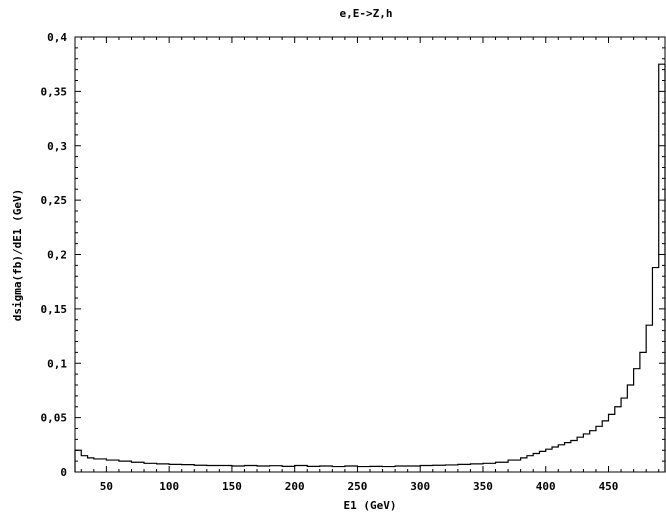 The height and width of the screenshot is (520, 666). What do you see at coordinates (358, 486) in the screenshot?
I see `x-tick-label: 250` at bounding box center [358, 486].